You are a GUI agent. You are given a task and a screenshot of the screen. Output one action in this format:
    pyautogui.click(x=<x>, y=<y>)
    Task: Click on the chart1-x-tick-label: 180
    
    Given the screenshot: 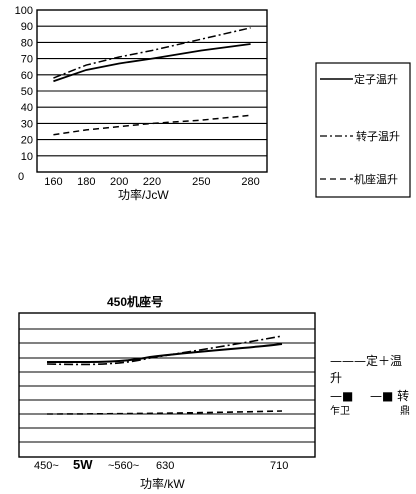 What is the action you would take?
    pyautogui.click(x=86, y=182)
    